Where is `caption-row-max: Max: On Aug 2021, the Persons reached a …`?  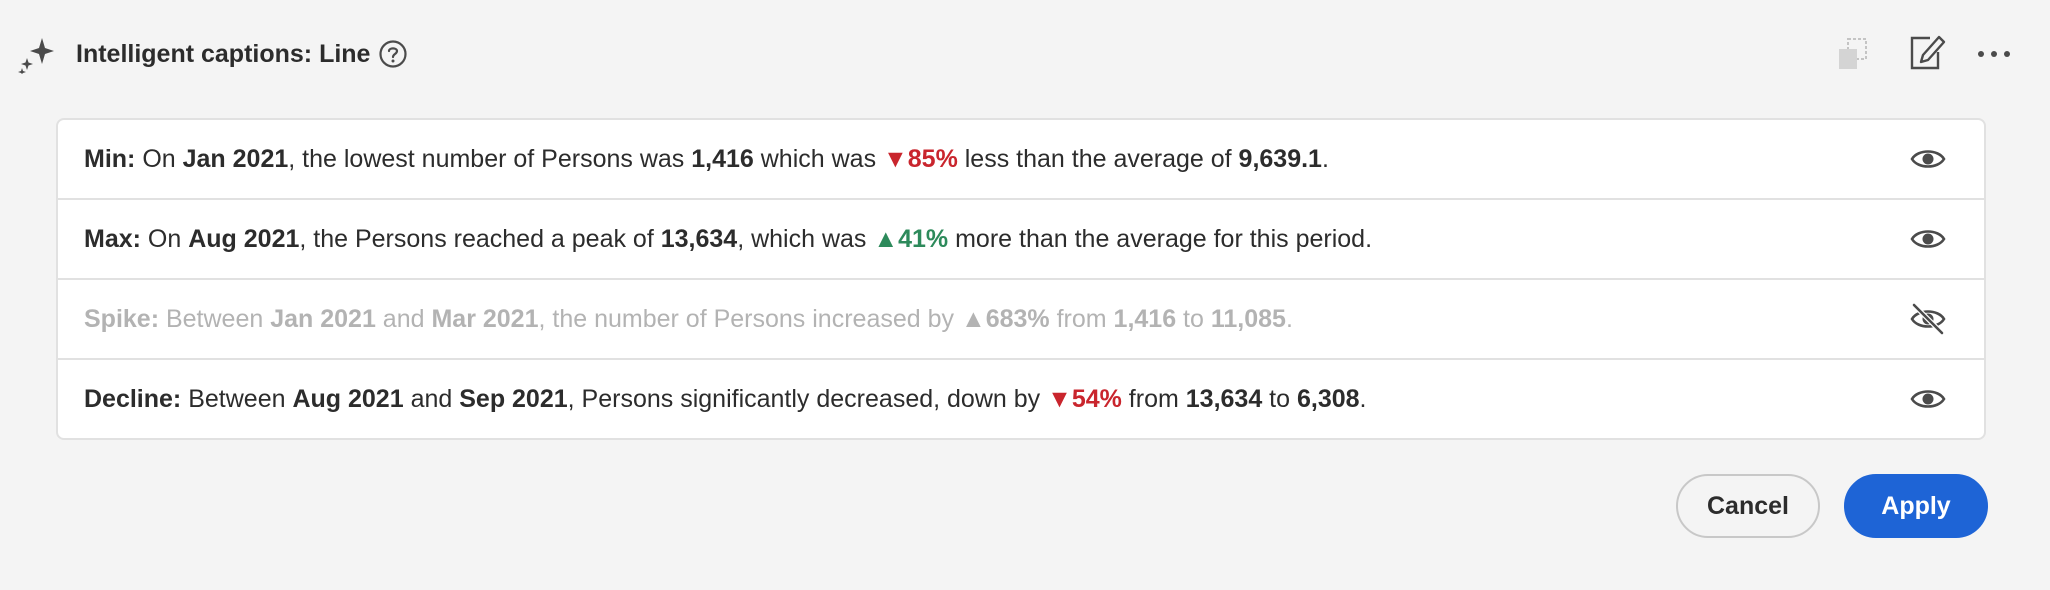 caption-row-max: Max: On Aug 2021, the Persons reached a … is located at coordinates (1021, 240).